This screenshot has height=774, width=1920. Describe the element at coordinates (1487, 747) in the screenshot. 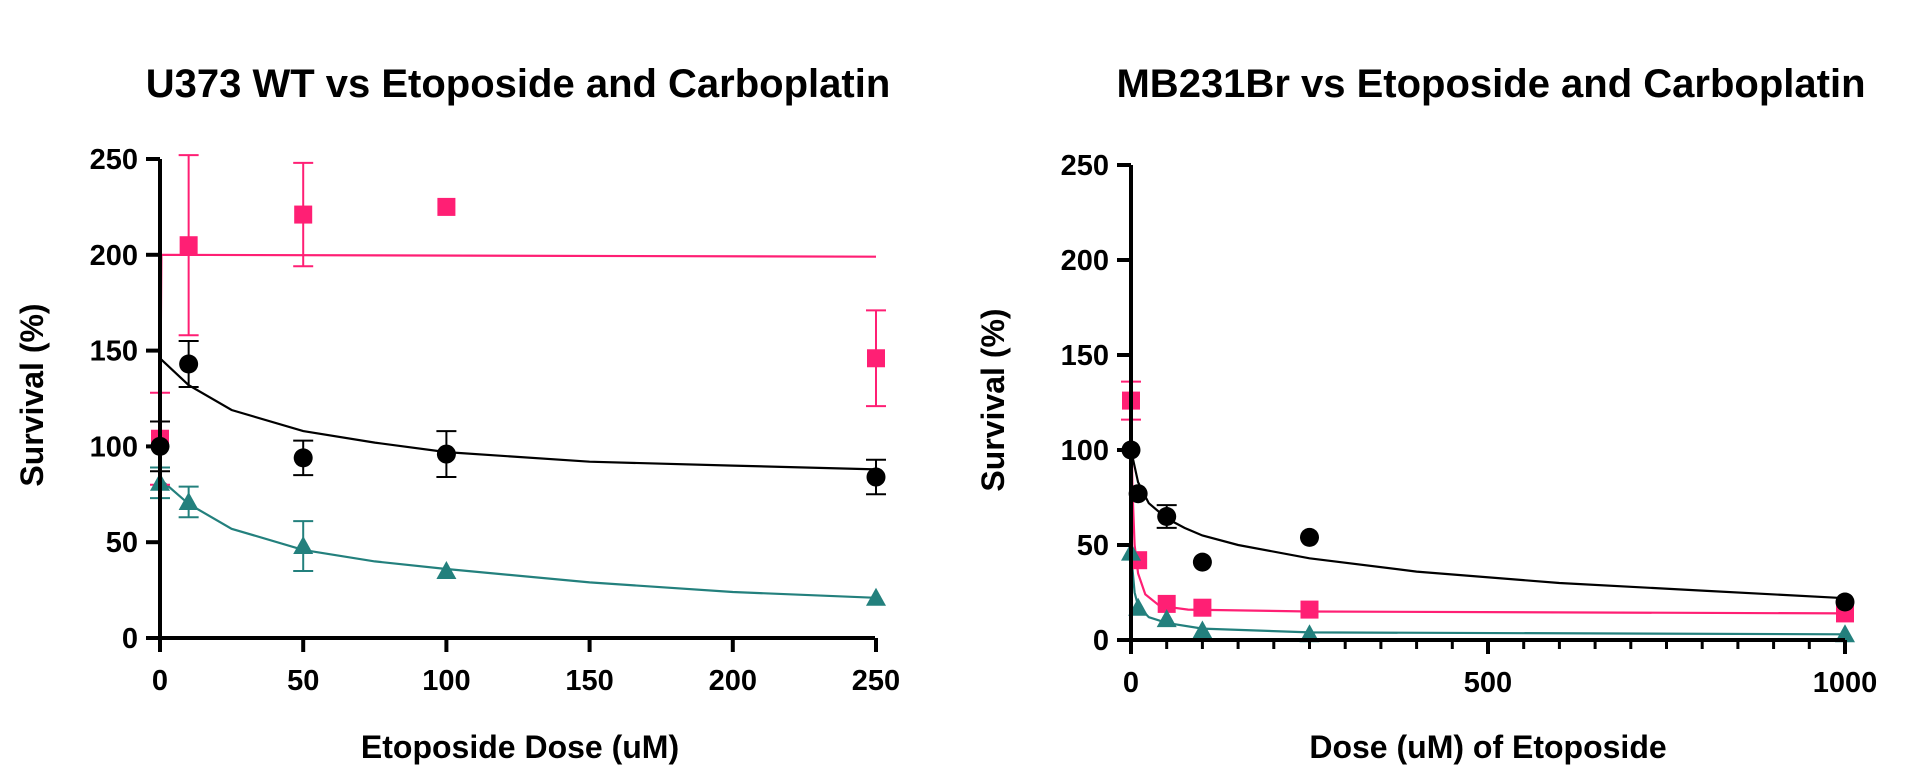

I see `x-axis-label-mb231br: Dose (uM) of Etoposide` at that location.